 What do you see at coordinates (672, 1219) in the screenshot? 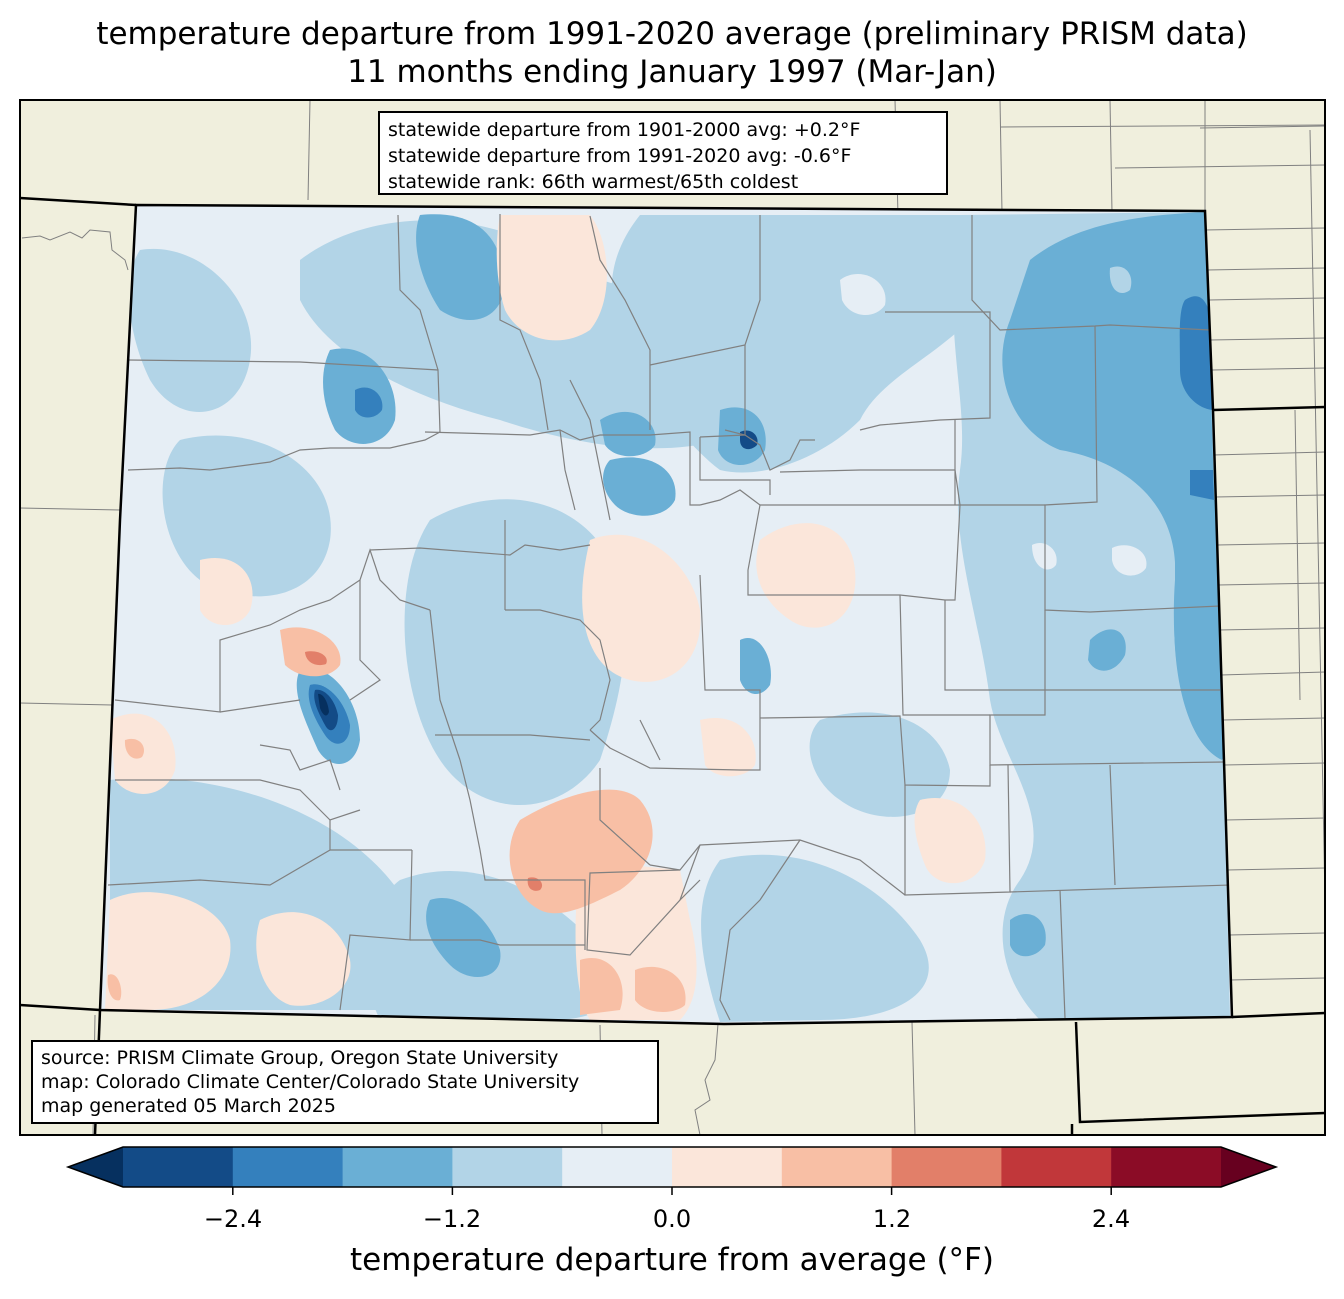
I see `colorbar-tick-label: 0.0` at bounding box center [672, 1219].